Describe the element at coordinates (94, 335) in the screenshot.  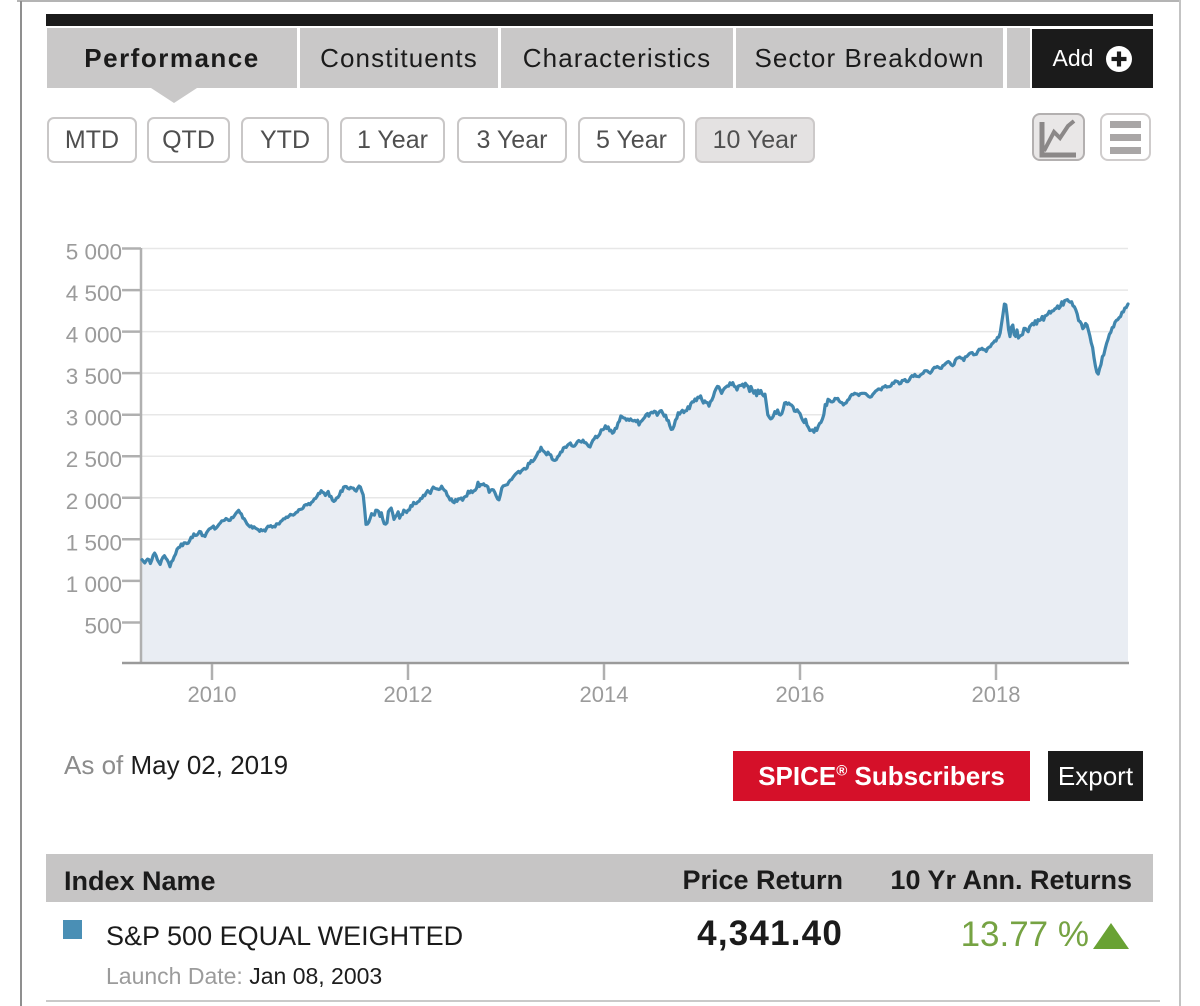
I see `svg-text: 4 000` at that location.